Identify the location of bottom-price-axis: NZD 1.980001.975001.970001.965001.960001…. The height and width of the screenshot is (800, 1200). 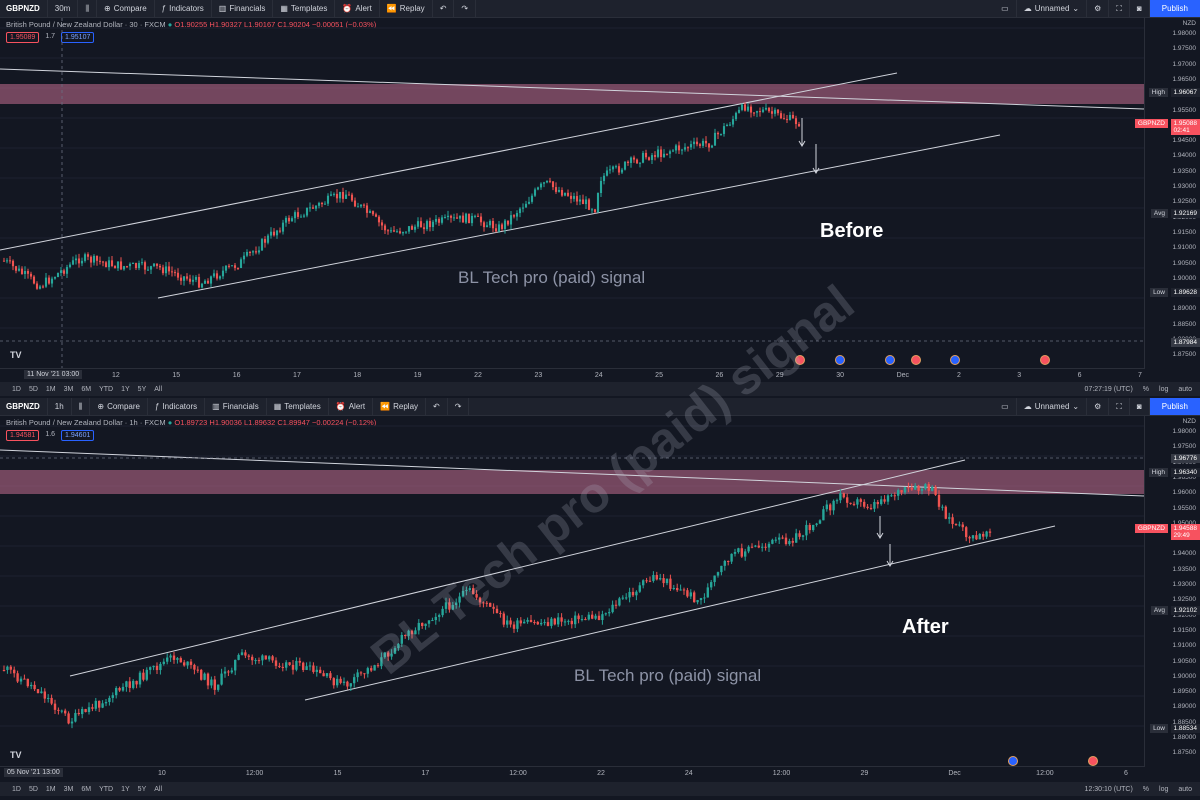
(1167, 591).